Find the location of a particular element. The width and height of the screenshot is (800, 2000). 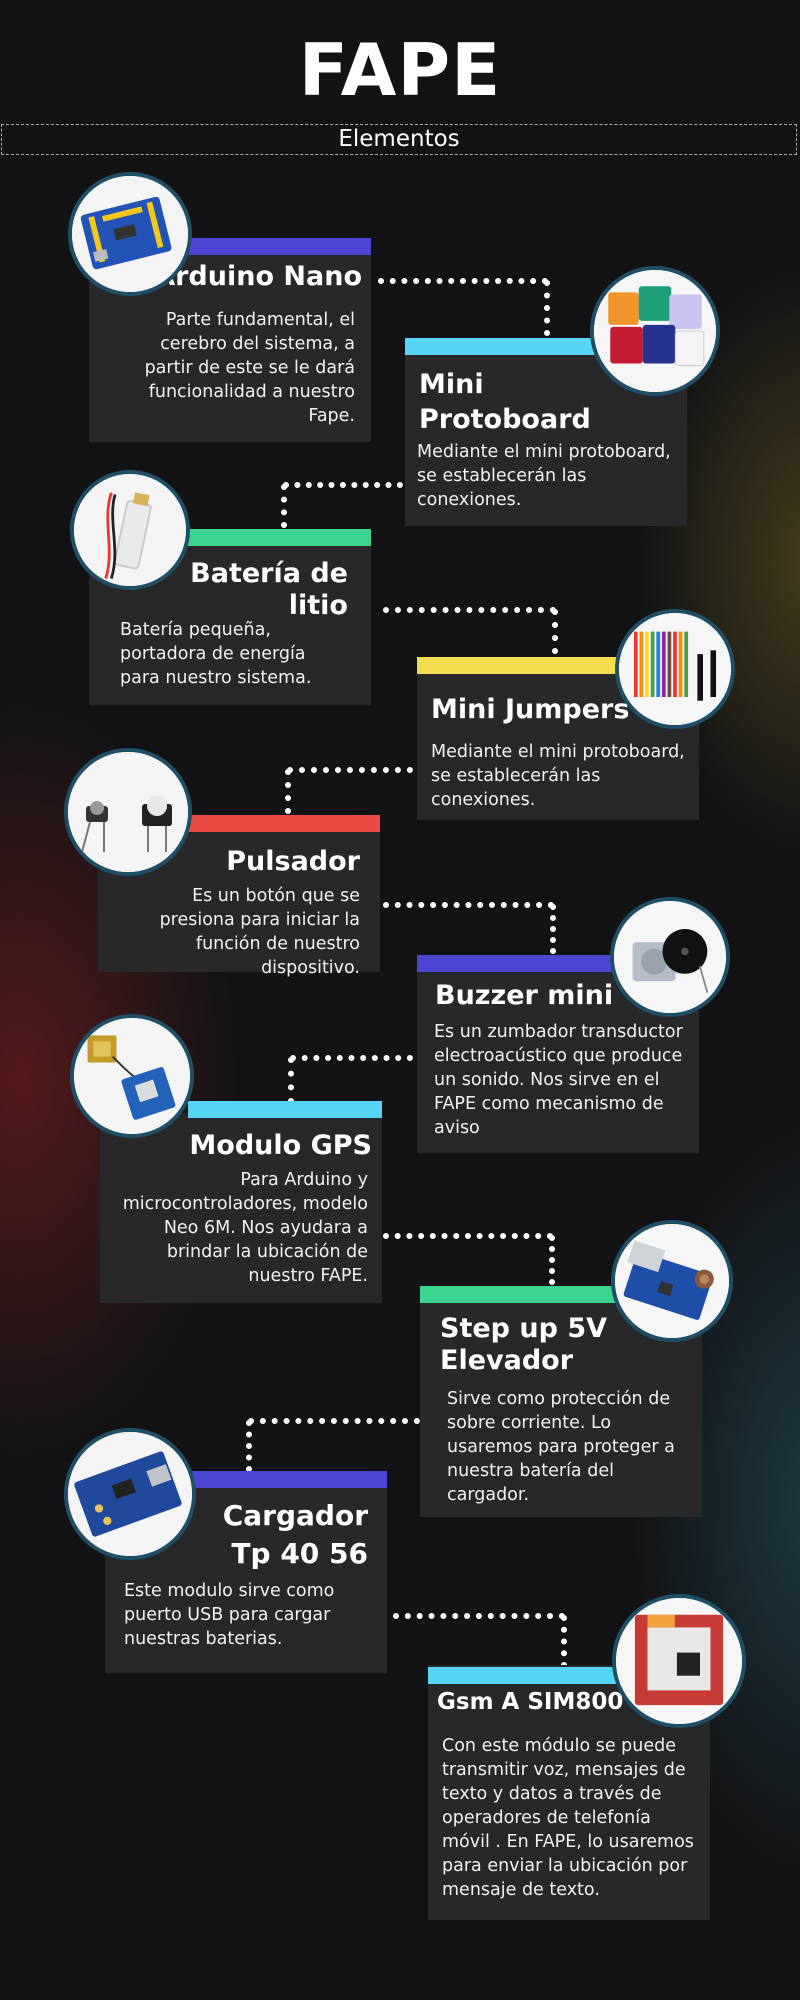

step-up-icon is located at coordinates (672, 1281).